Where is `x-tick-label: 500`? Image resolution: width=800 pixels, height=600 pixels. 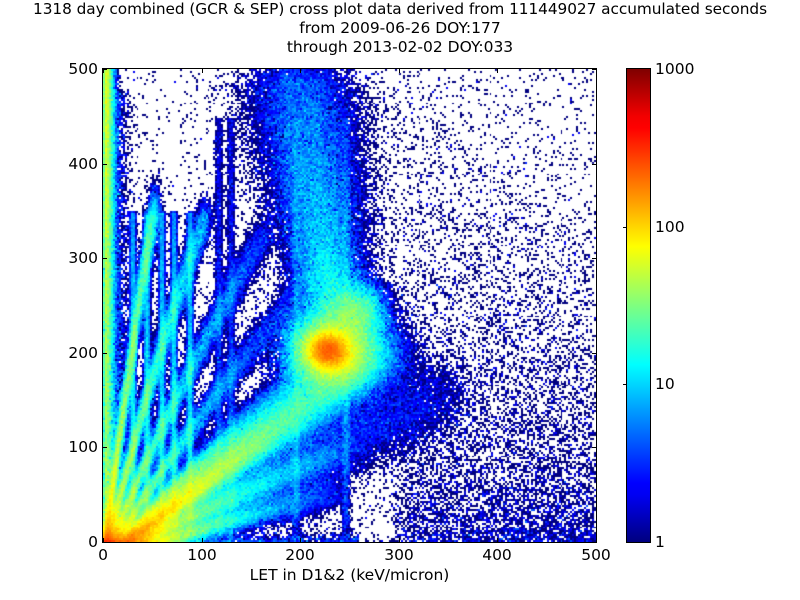 x-tick-label: 500 is located at coordinates (596, 555).